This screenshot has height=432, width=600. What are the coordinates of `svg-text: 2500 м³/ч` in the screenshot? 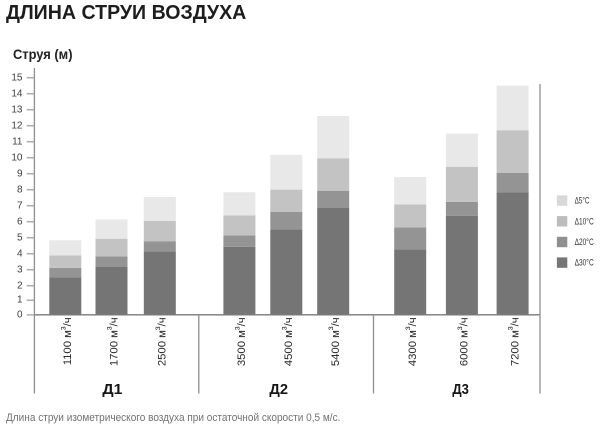 It's located at (161, 341).